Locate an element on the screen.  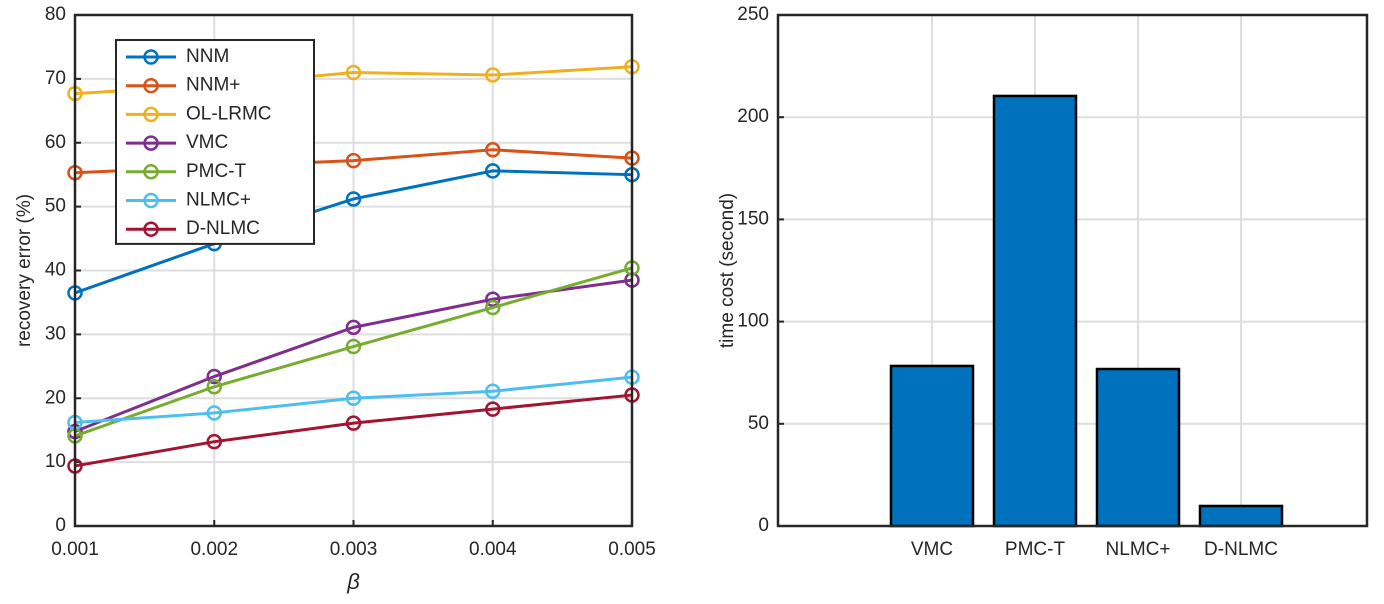
y-tick-label: 200 is located at coordinates (753, 116).